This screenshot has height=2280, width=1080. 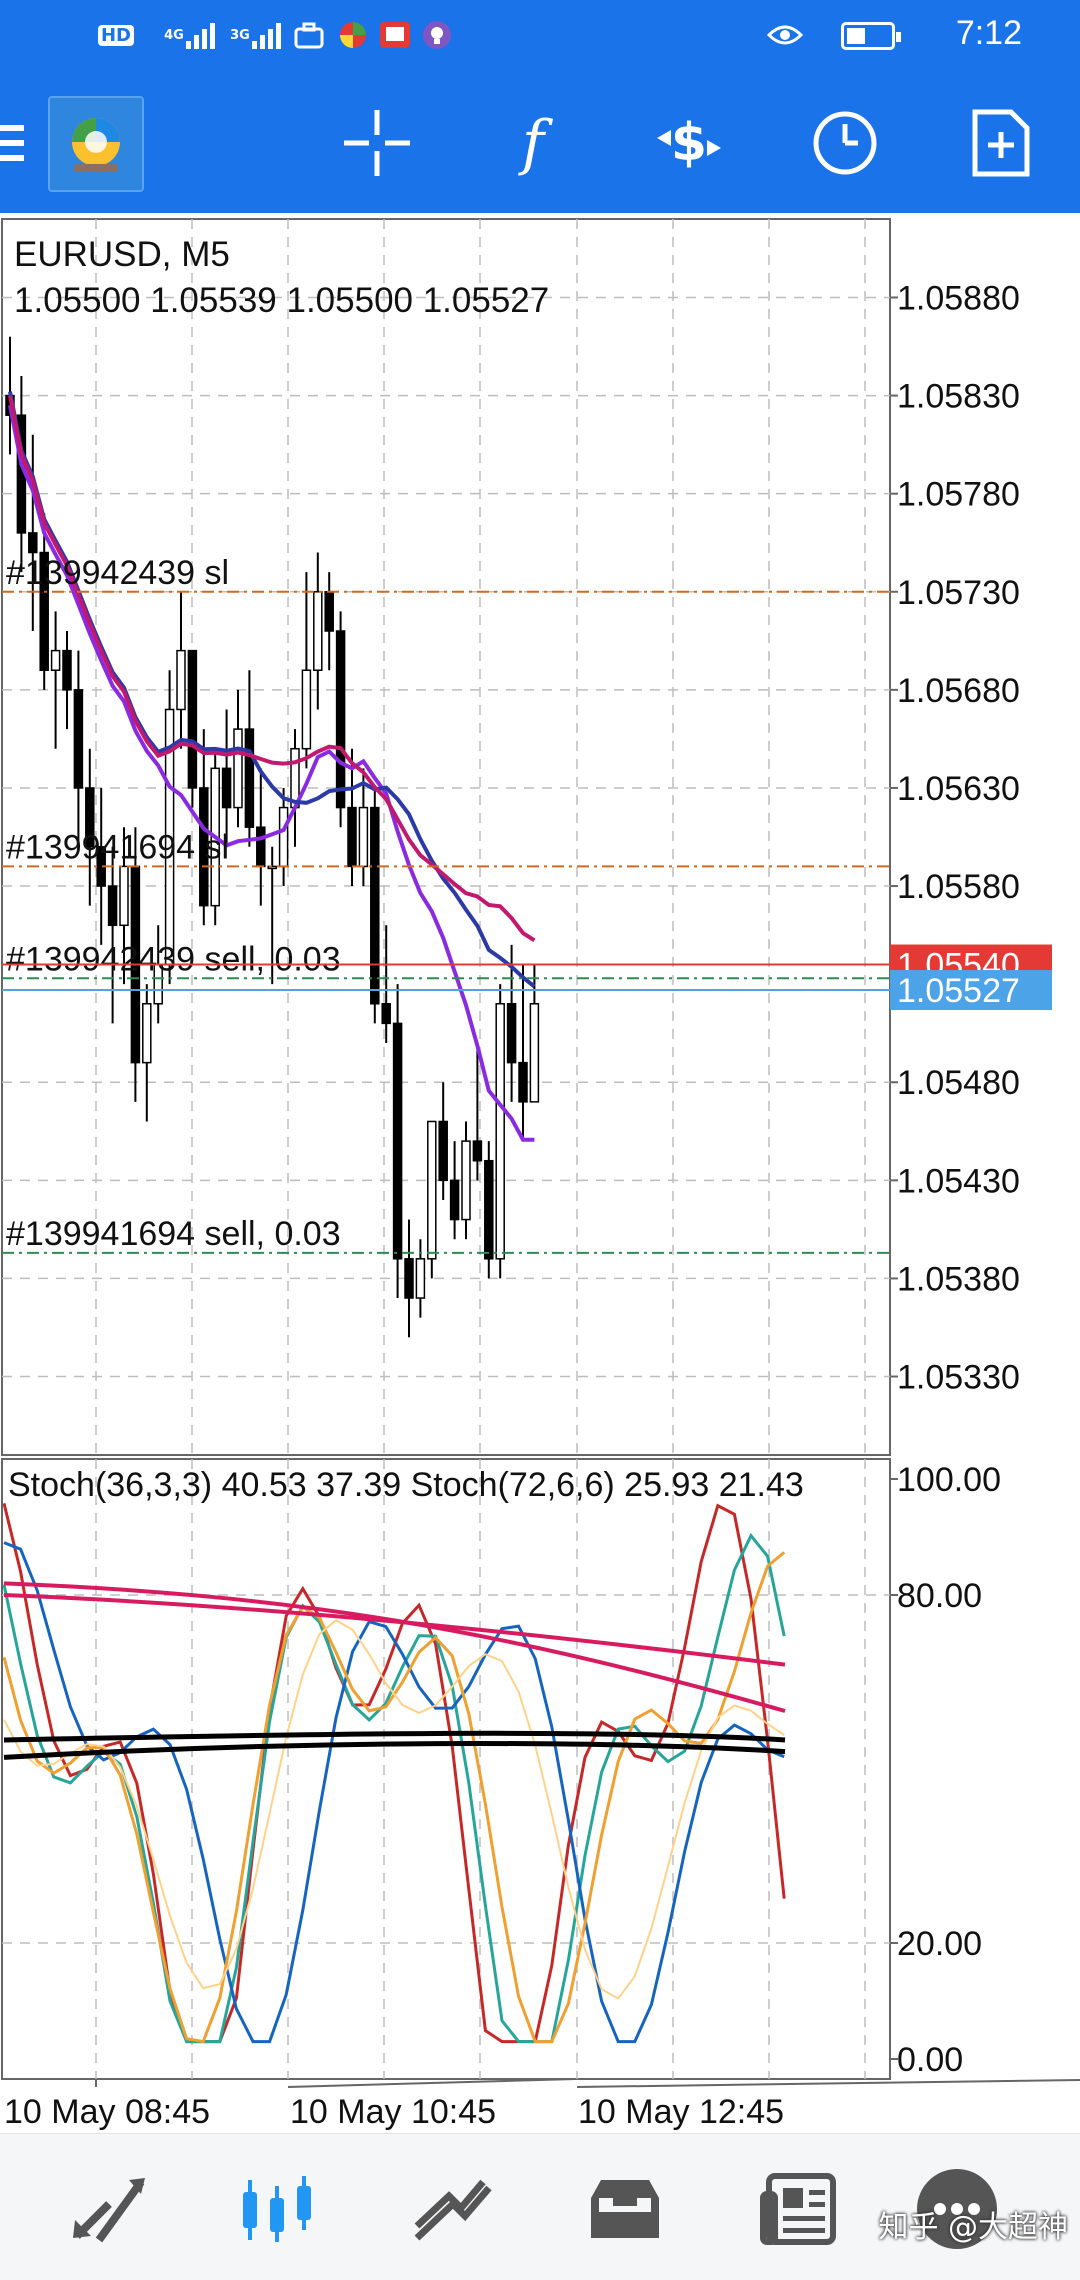 What do you see at coordinates (949, 1480) in the screenshot?
I see `indicator-axis-label: 100.00` at bounding box center [949, 1480].